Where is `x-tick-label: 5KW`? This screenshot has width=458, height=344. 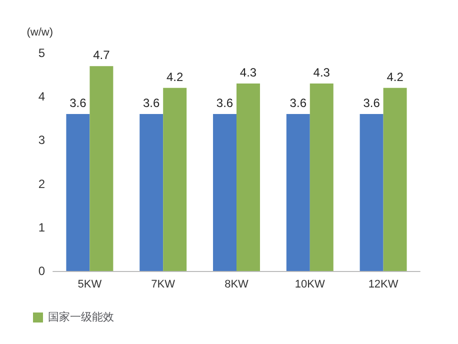
x-tick-label: 5KW is located at coordinates (90, 284).